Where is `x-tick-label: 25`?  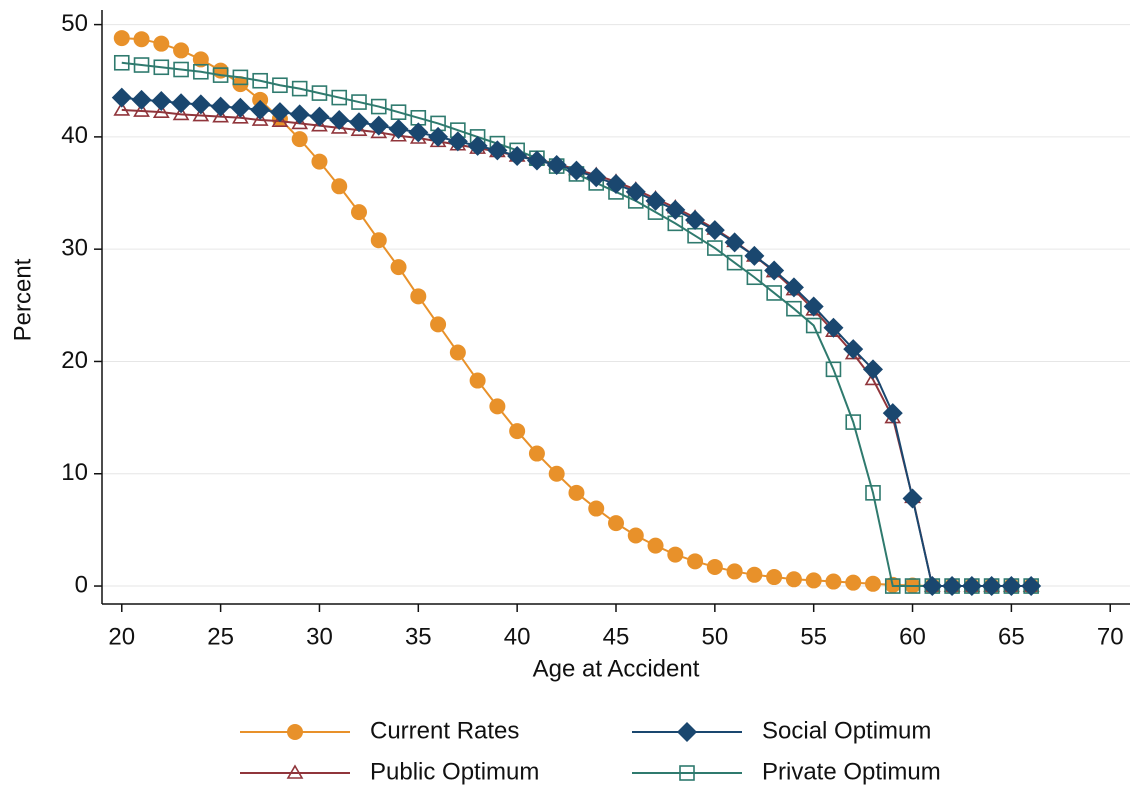
x-tick-label: 25 is located at coordinates (220, 636).